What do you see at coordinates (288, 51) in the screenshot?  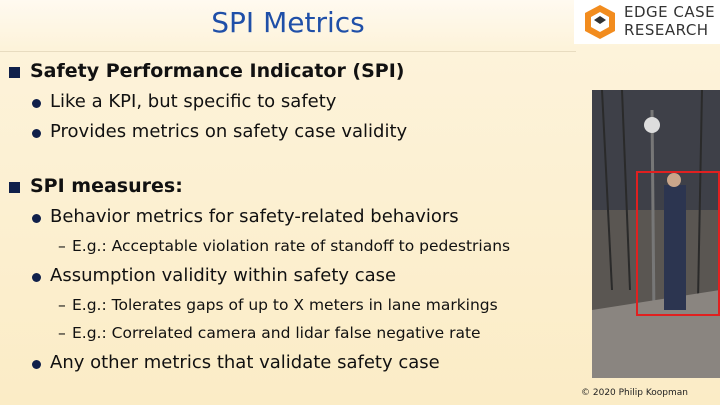 I see `separator` at bounding box center [288, 51].